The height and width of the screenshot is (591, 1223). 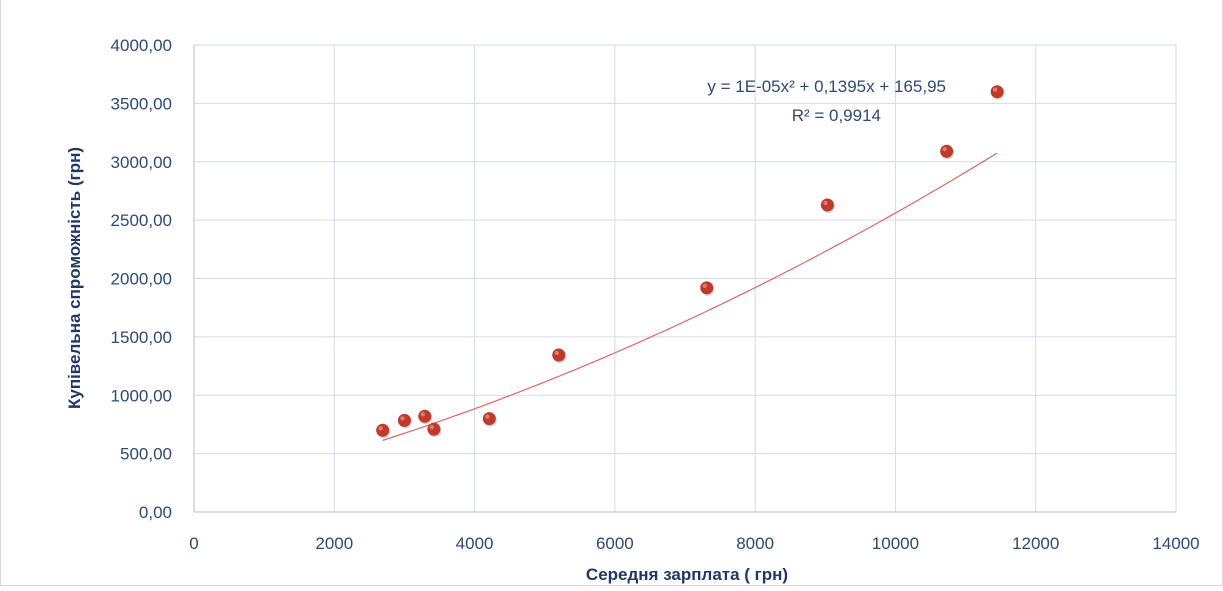 I want to click on x-axis-title: Середня зарплата ( грн), so click(x=687, y=574).